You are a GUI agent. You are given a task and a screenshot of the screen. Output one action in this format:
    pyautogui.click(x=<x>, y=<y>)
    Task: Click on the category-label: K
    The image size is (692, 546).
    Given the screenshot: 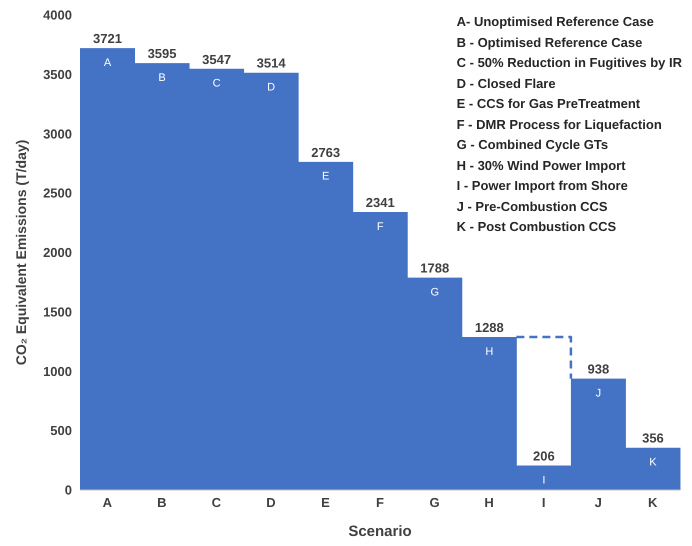 What is the action you would take?
    pyautogui.click(x=653, y=462)
    